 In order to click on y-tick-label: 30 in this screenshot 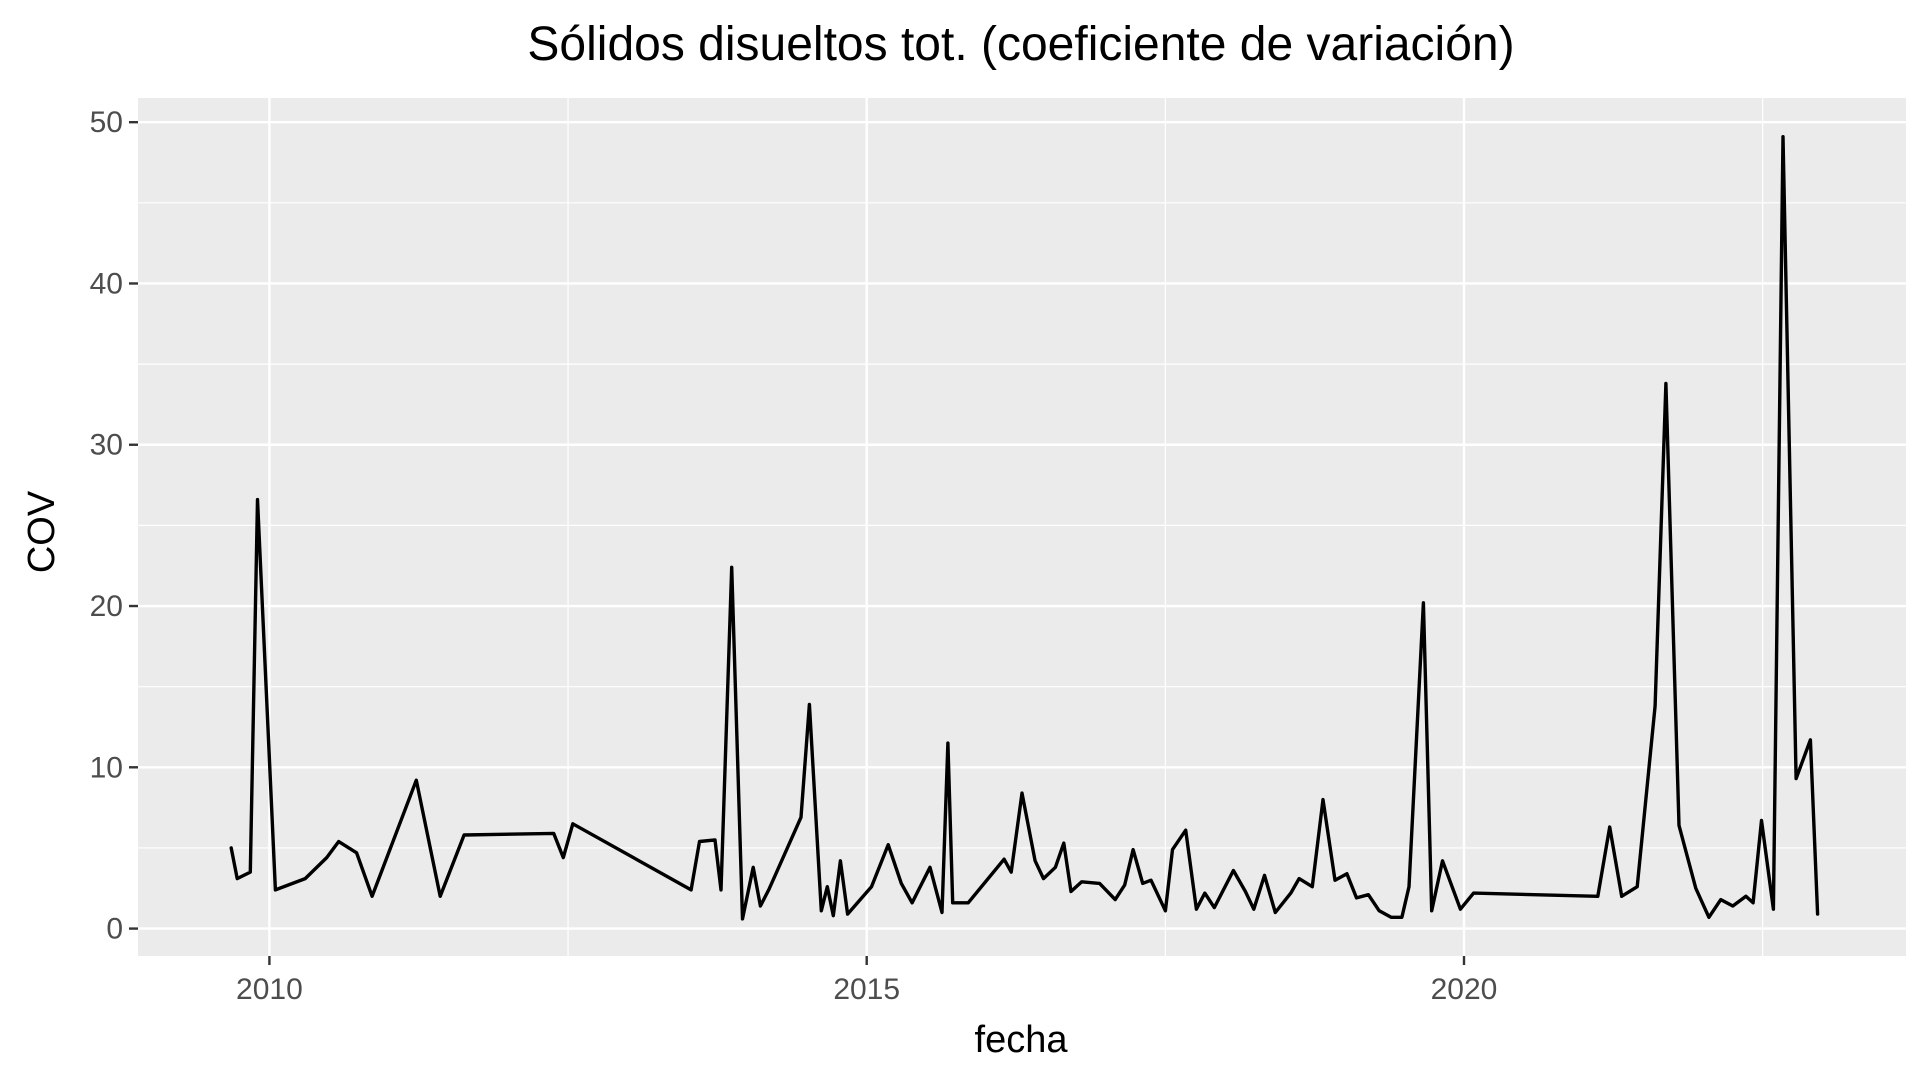, I will do `click(106, 445)`.